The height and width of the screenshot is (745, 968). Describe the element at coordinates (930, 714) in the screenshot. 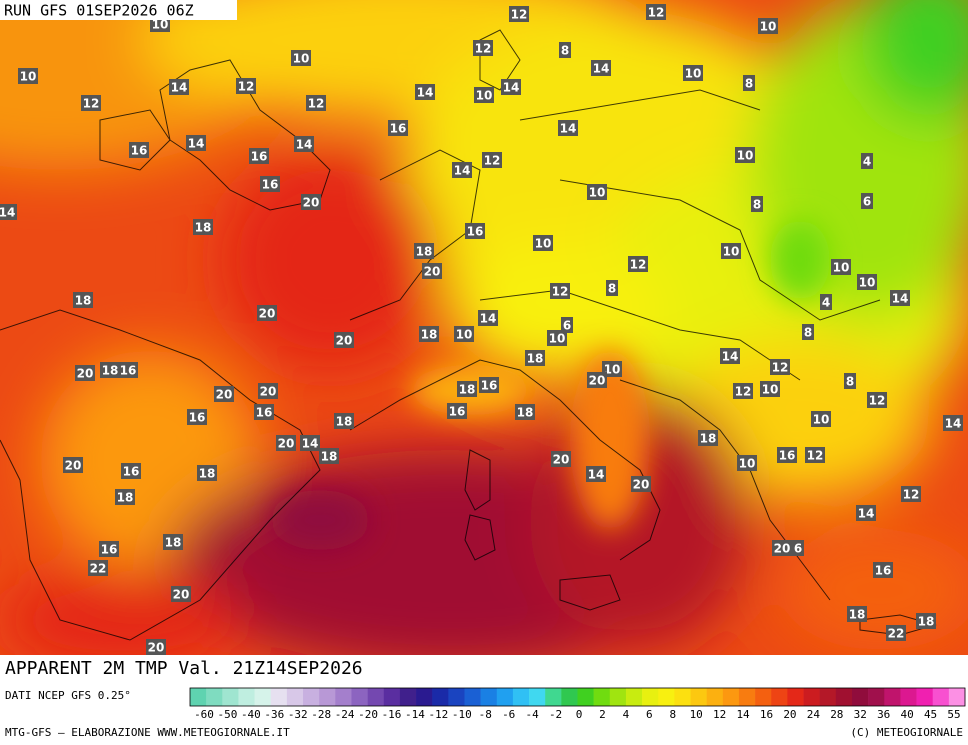

I see `legend-label: 45` at that location.